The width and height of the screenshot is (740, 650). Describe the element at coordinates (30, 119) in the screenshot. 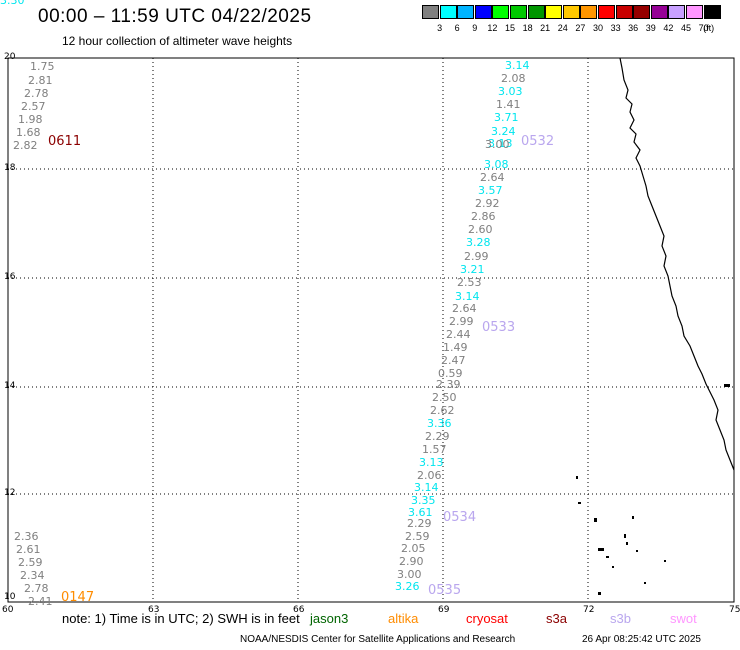

I see `wave-height-label: 1.98` at that location.